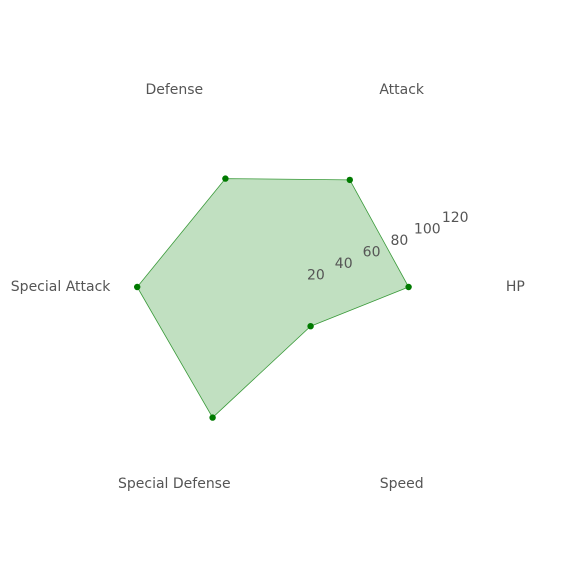 The width and height of the screenshot is (576, 576). What do you see at coordinates (225, 178) in the screenshot?
I see `data-point-defense` at bounding box center [225, 178].